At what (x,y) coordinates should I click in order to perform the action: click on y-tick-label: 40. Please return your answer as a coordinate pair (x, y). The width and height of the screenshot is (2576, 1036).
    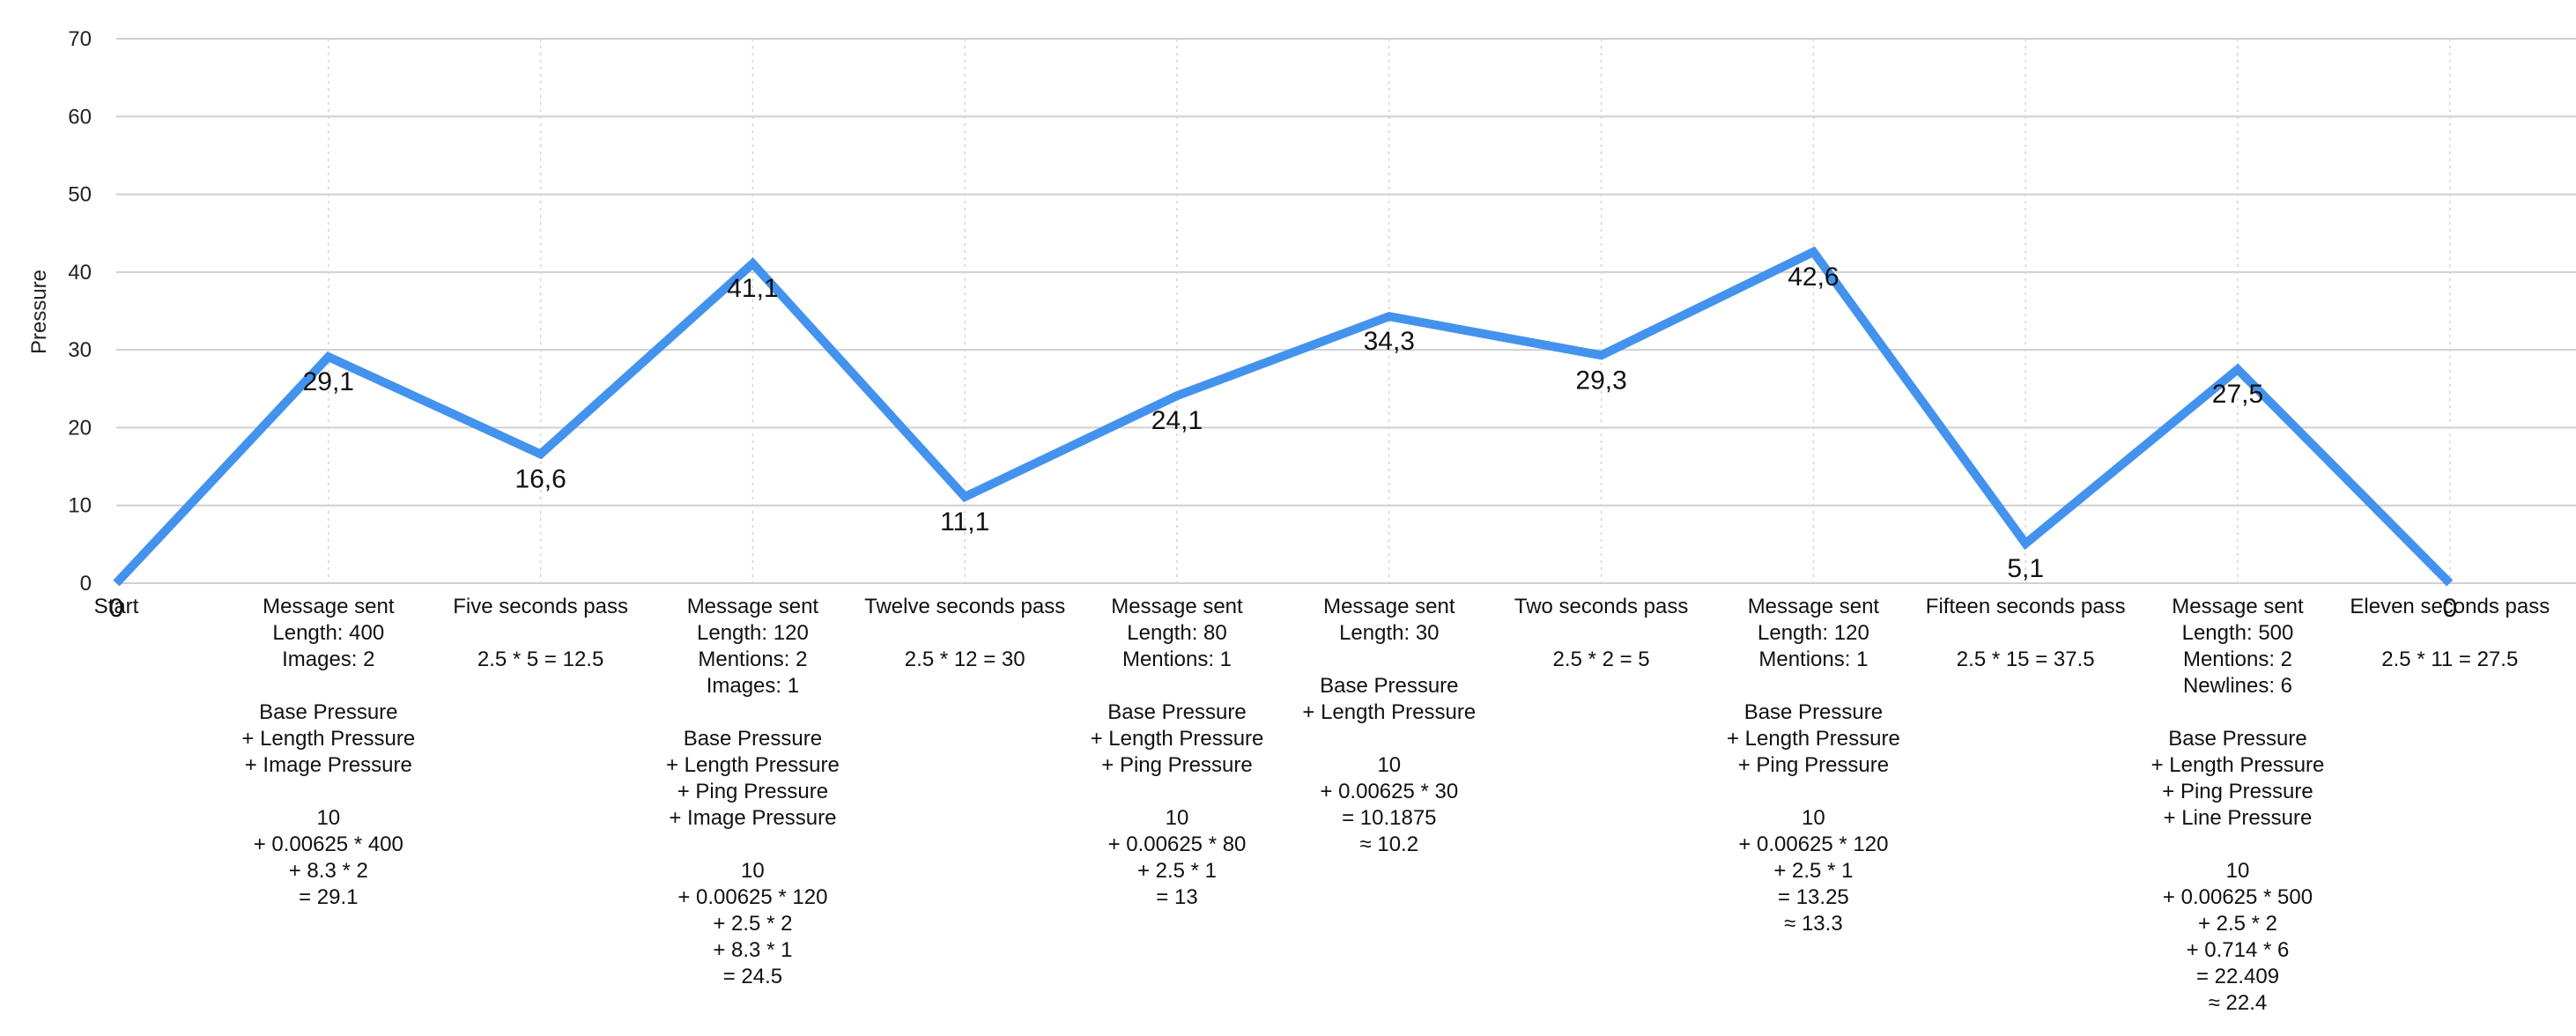
    Looking at the image, I should click on (80, 273).